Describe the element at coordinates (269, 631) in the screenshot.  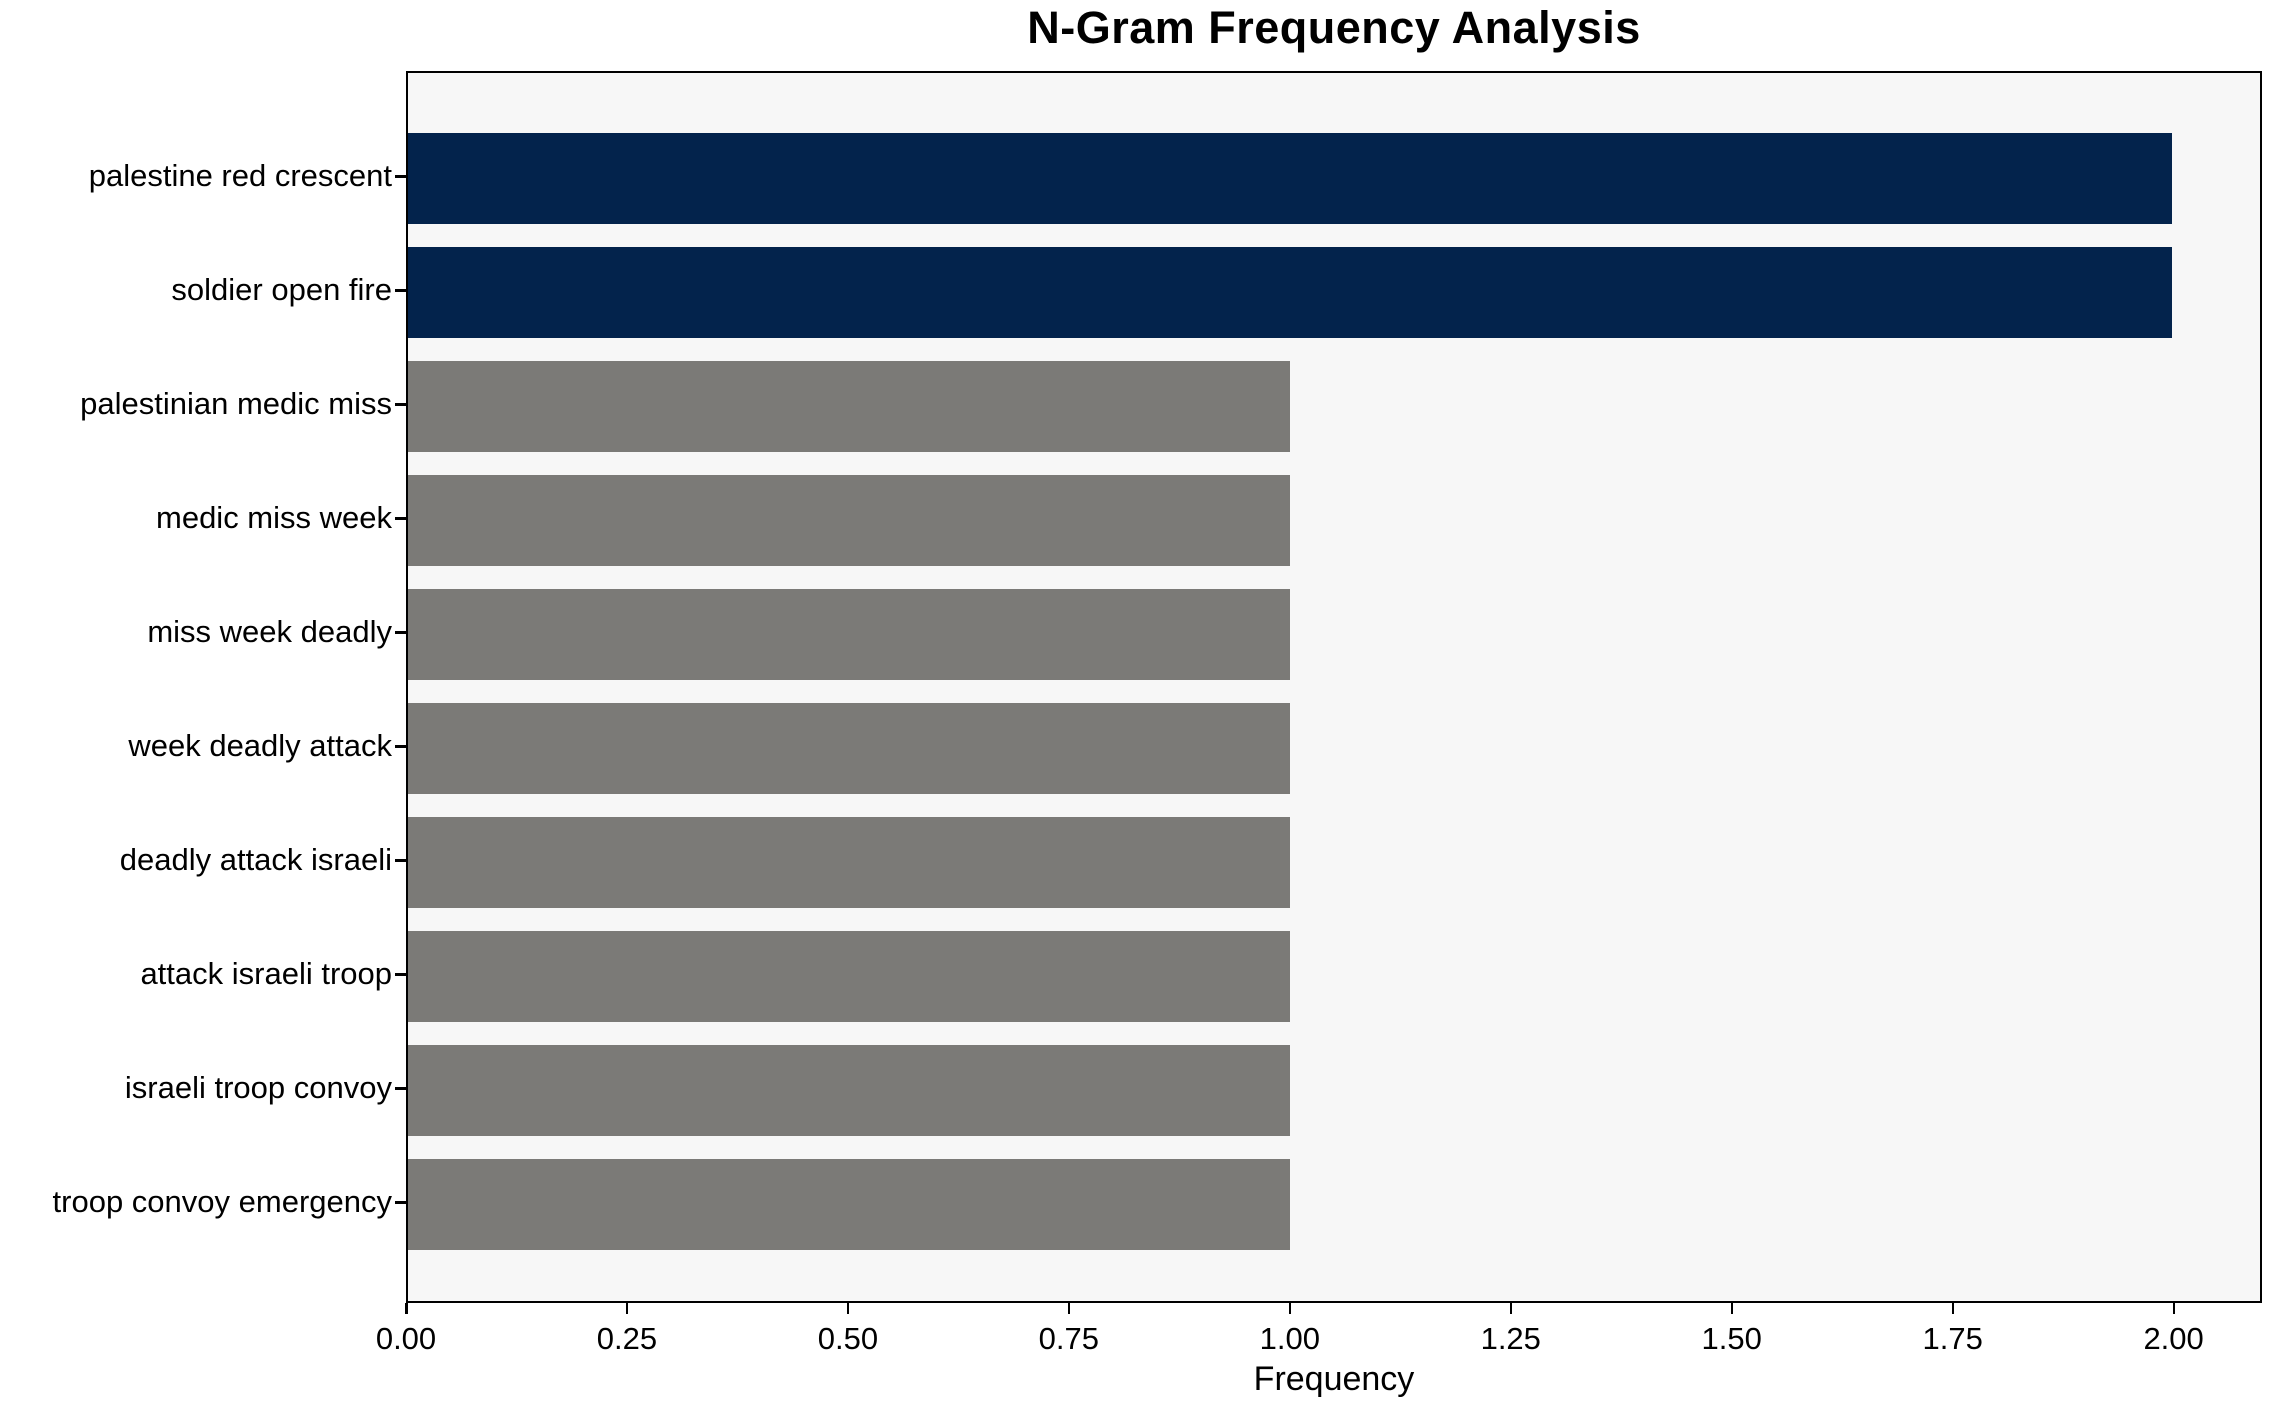
I see `y-tick-label: miss week deadly` at that location.